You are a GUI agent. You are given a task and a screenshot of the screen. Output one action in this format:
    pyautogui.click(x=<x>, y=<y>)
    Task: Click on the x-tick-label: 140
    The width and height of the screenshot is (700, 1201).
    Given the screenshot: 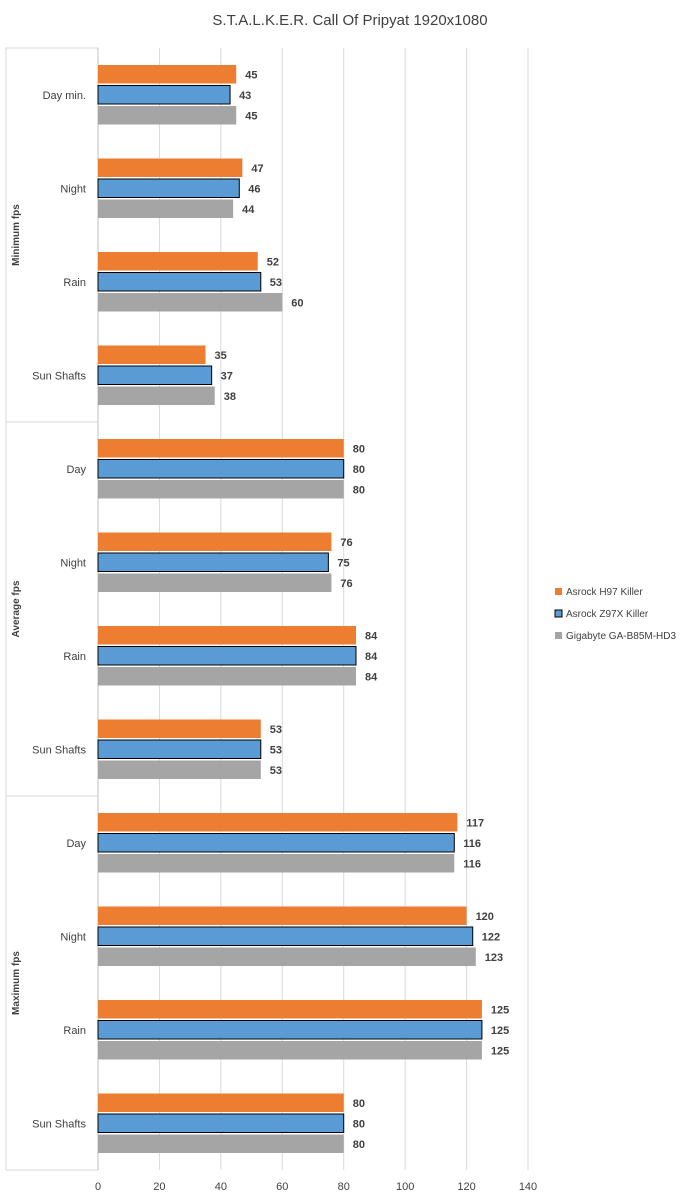 What is the action you would take?
    pyautogui.click(x=528, y=1187)
    